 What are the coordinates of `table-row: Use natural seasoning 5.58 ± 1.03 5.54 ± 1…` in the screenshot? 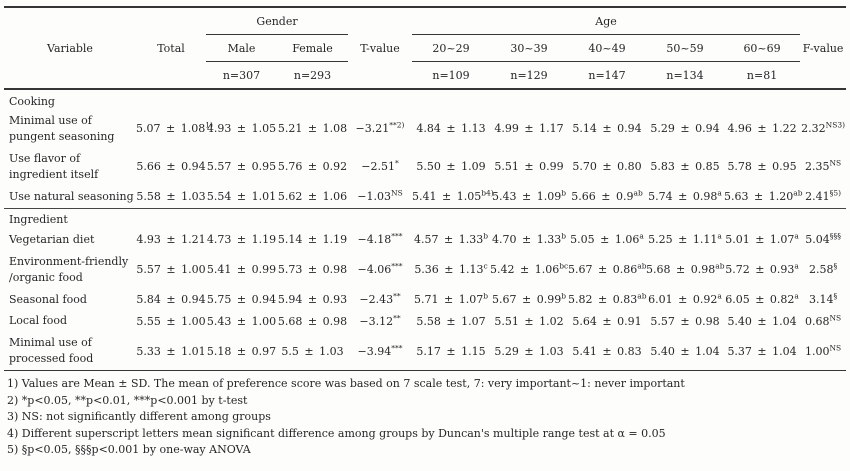 It's located at (425, 197).